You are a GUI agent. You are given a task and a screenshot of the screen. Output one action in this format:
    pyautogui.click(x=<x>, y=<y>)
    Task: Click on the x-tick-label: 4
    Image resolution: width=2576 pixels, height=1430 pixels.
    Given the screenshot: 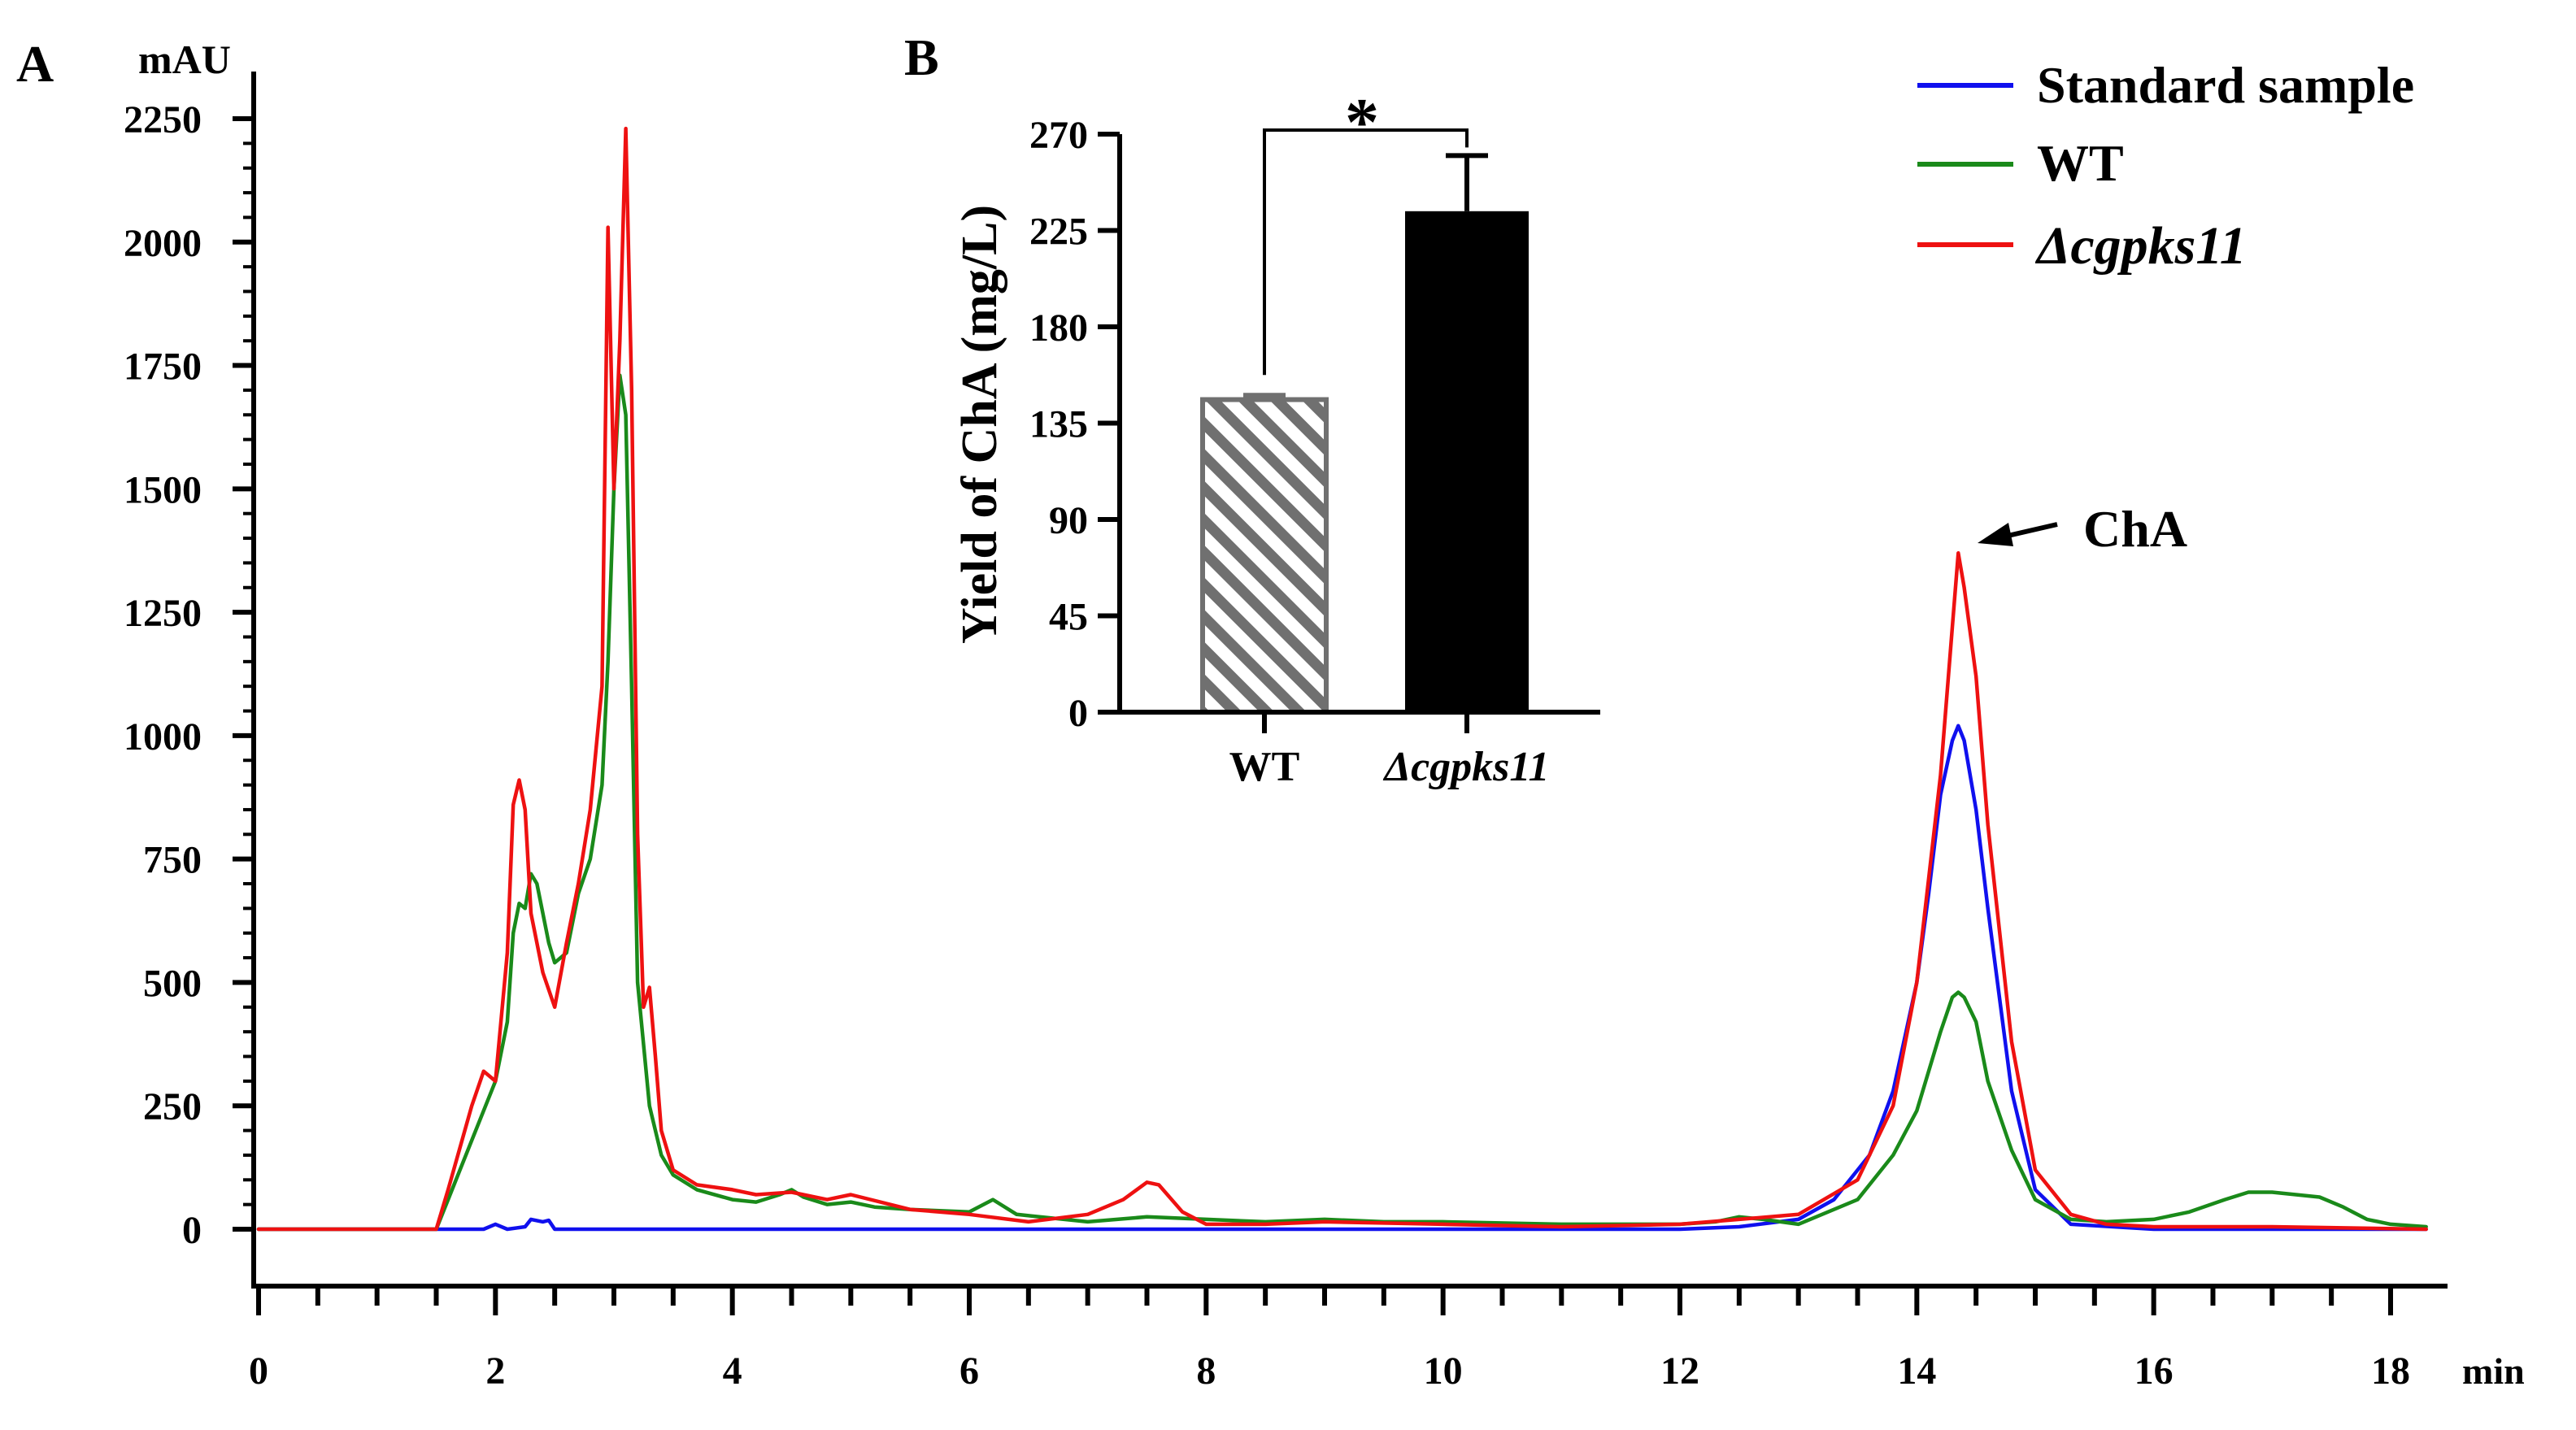 What is the action you would take?
    pyautogui.click(x=732, y=1371)
    